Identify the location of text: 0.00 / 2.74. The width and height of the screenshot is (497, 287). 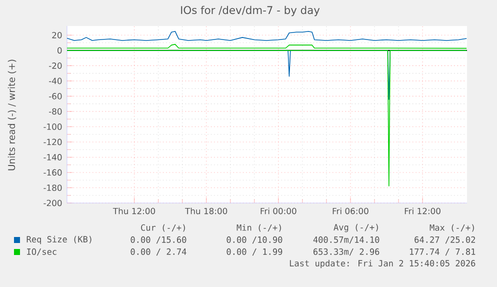
(158, 252).